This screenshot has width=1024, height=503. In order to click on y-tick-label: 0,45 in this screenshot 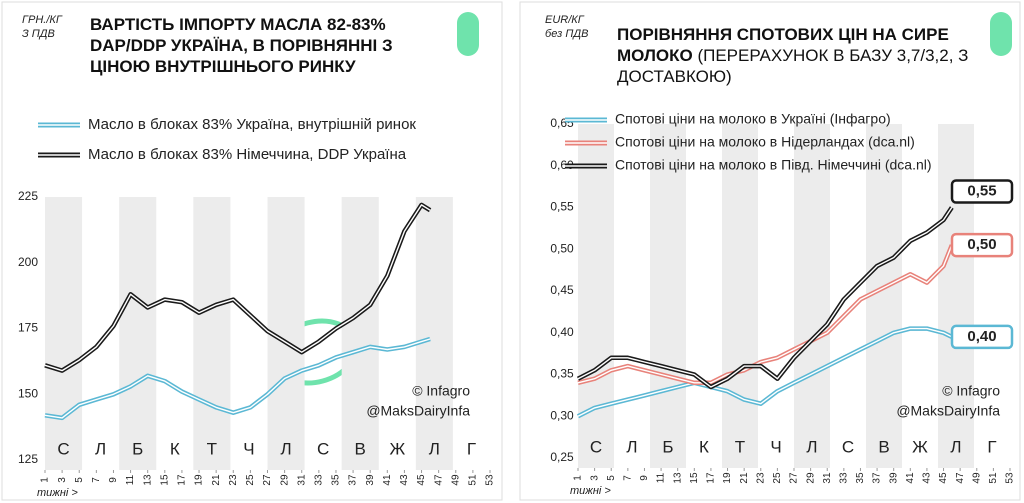, I will do `click(562, 290)`.